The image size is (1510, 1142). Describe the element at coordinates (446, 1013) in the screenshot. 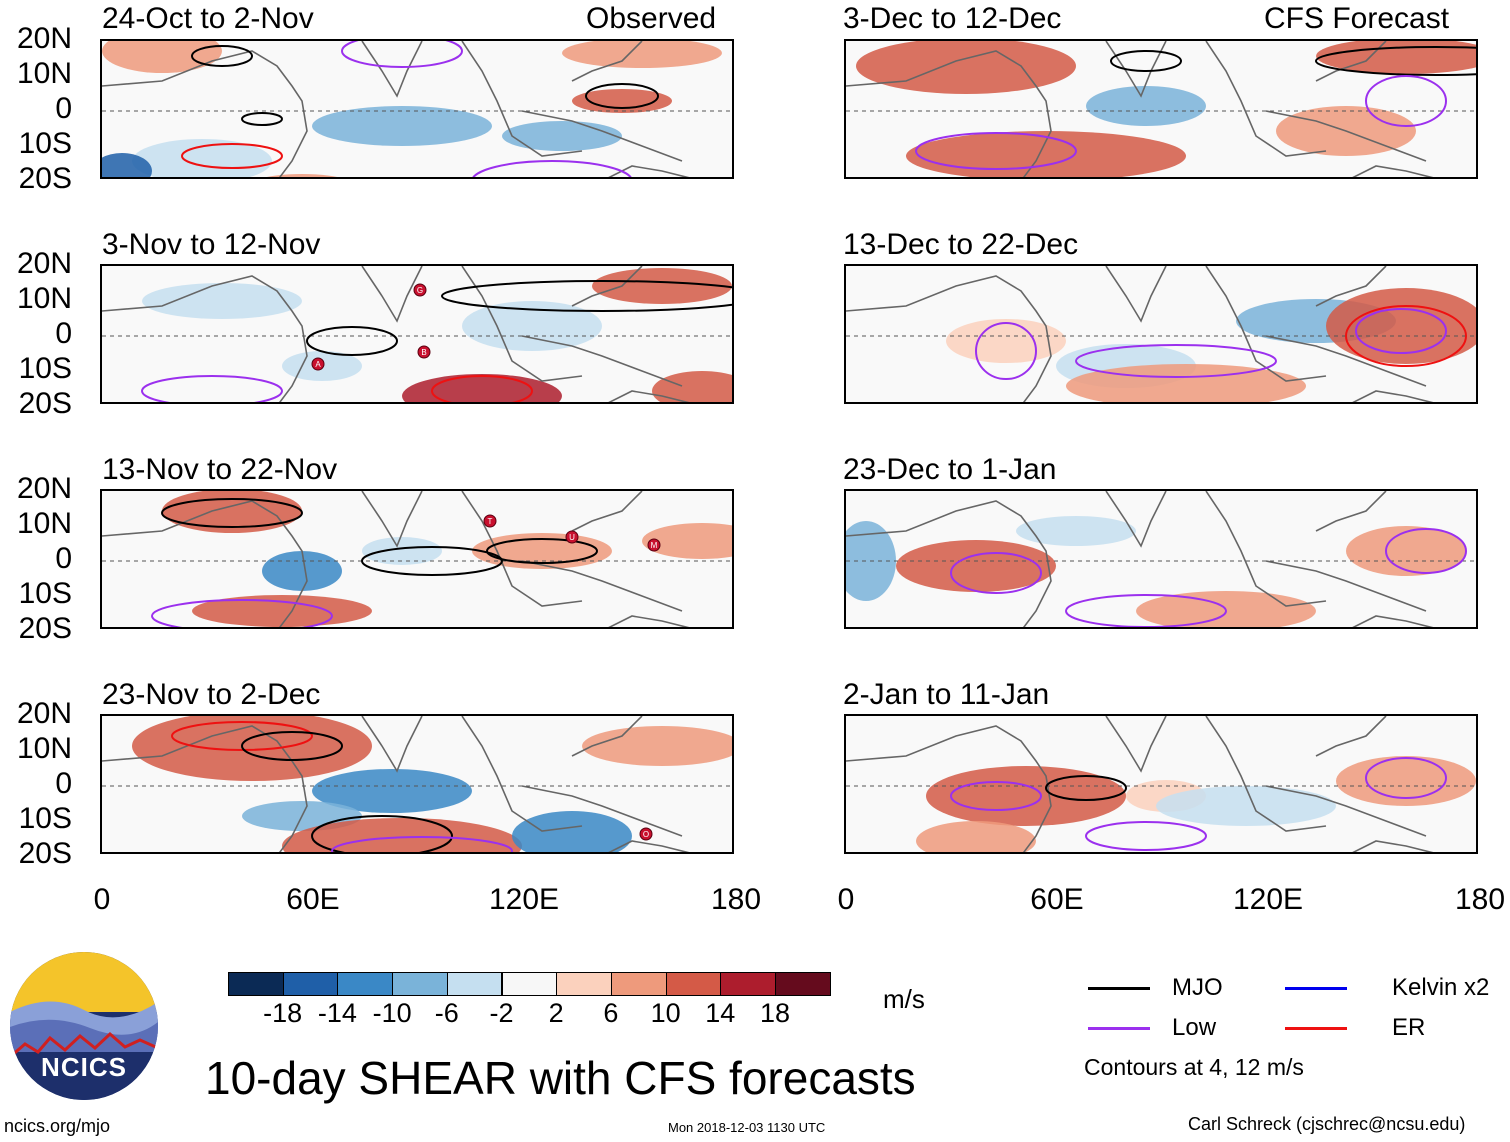

I see `colorbar-tick-label: -6` at that location.